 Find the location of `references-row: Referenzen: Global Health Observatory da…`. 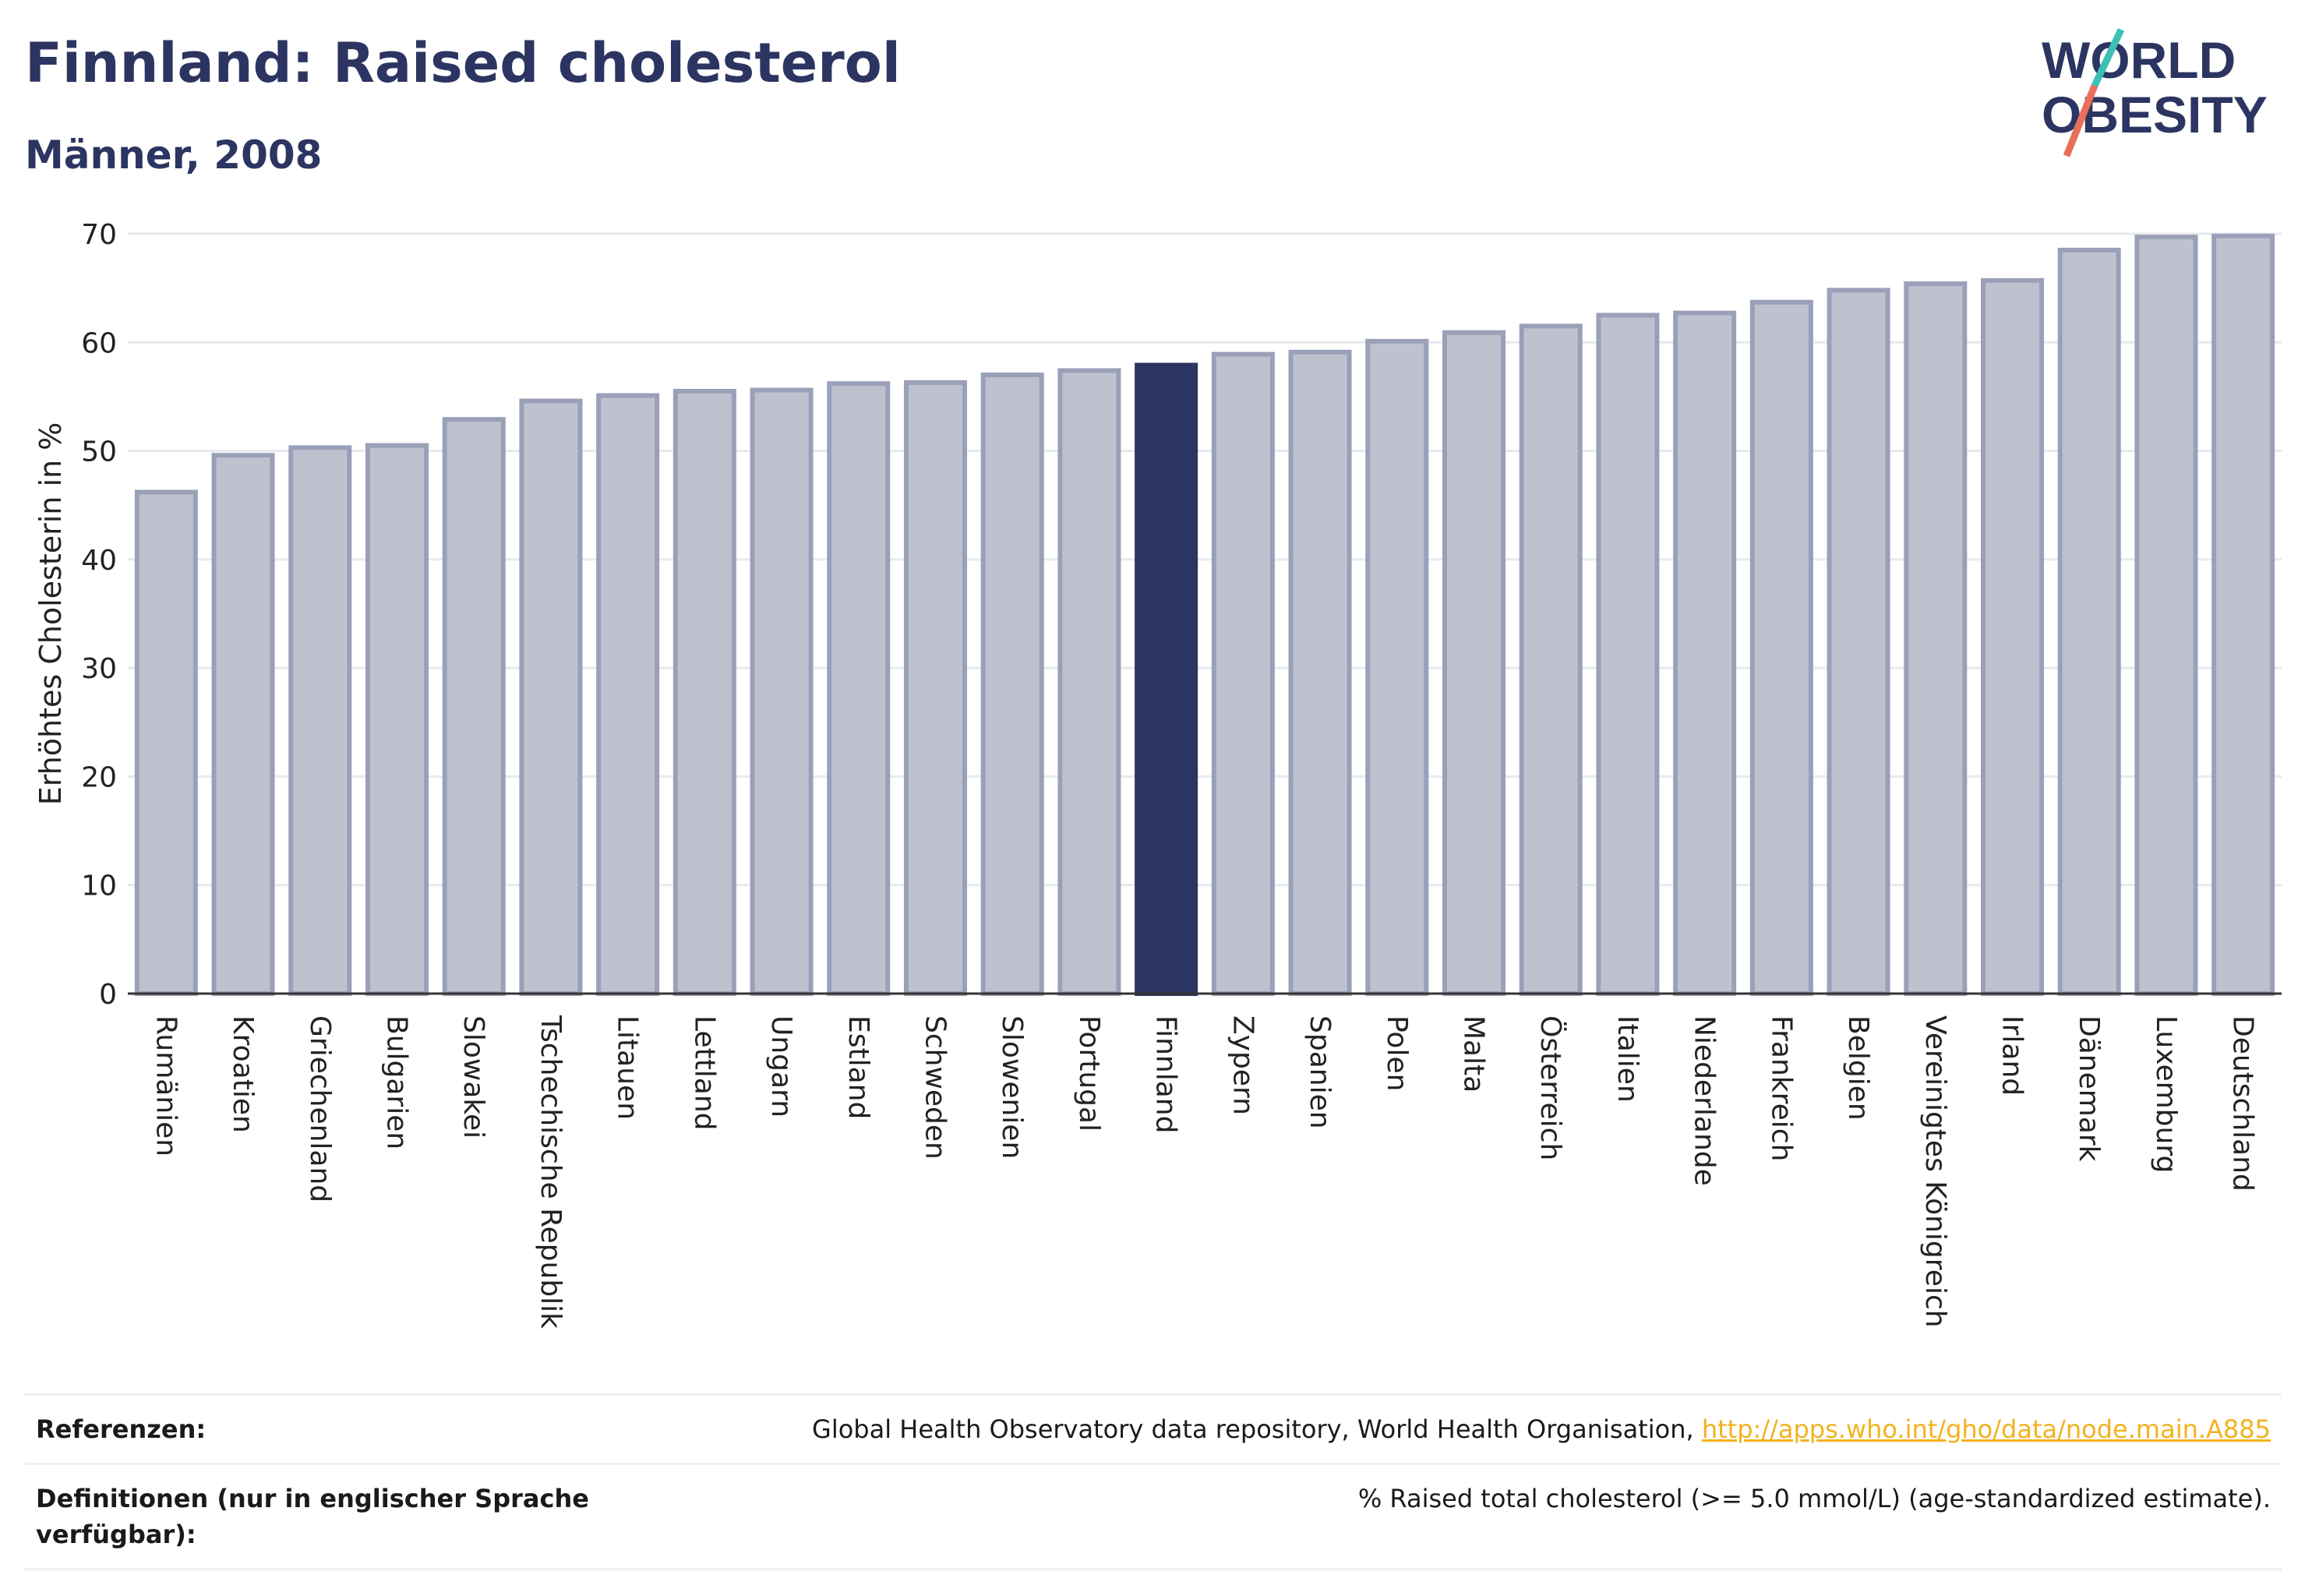

references-row: Referenzen: Global Health Observatory da… is located at coordinates (1153, 1428).